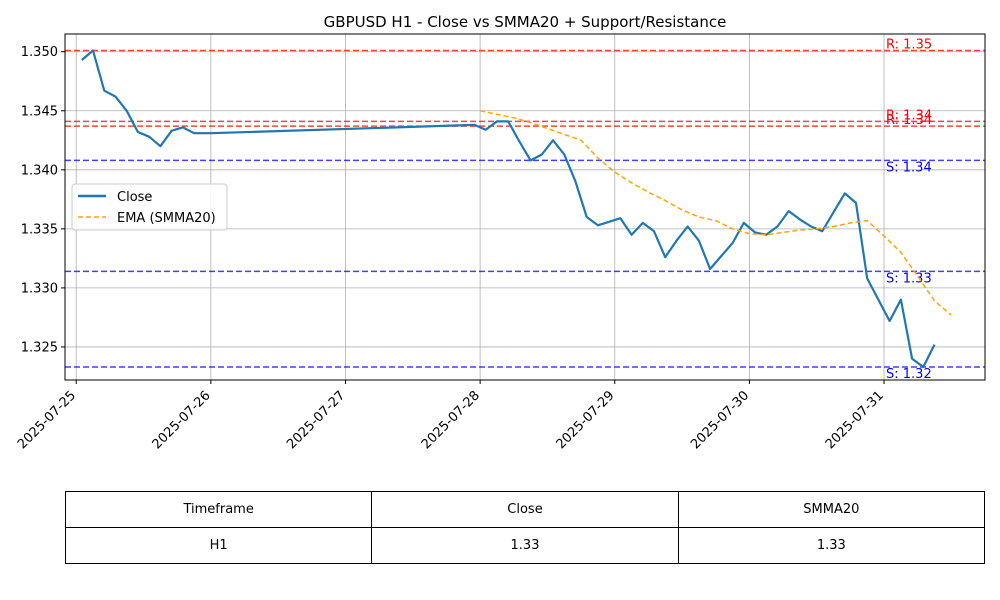 Image resolution: width=1000 pixels, height=600 pixels. What do you see at coordinates (134, 197) in the screenshot?
I see `legend-close-label: Close` at bounding box center [134, 197].